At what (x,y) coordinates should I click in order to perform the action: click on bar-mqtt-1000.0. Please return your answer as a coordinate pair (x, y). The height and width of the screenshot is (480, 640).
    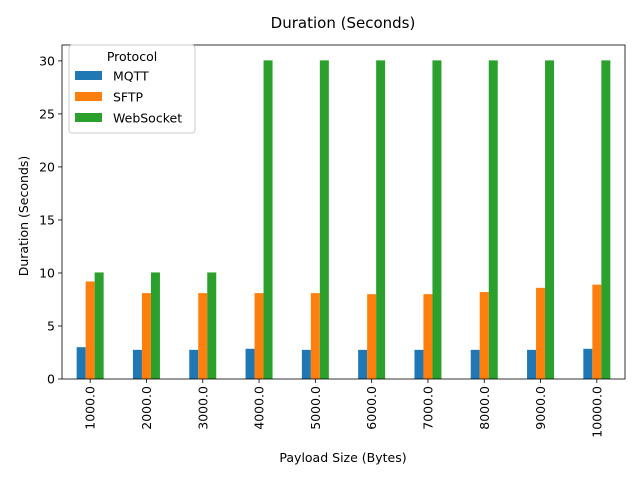
    Looking at the image, I should click on (81, 363).